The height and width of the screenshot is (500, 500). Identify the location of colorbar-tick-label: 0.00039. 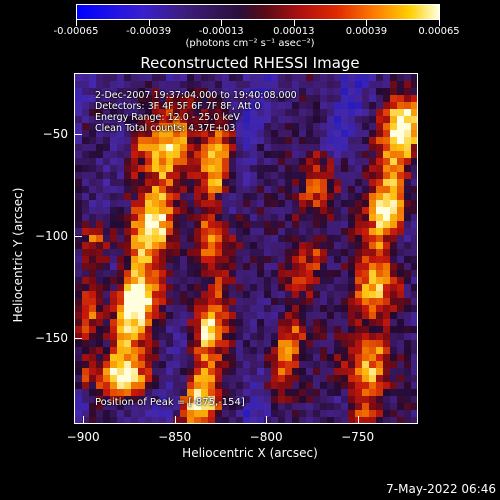
(366, 31).